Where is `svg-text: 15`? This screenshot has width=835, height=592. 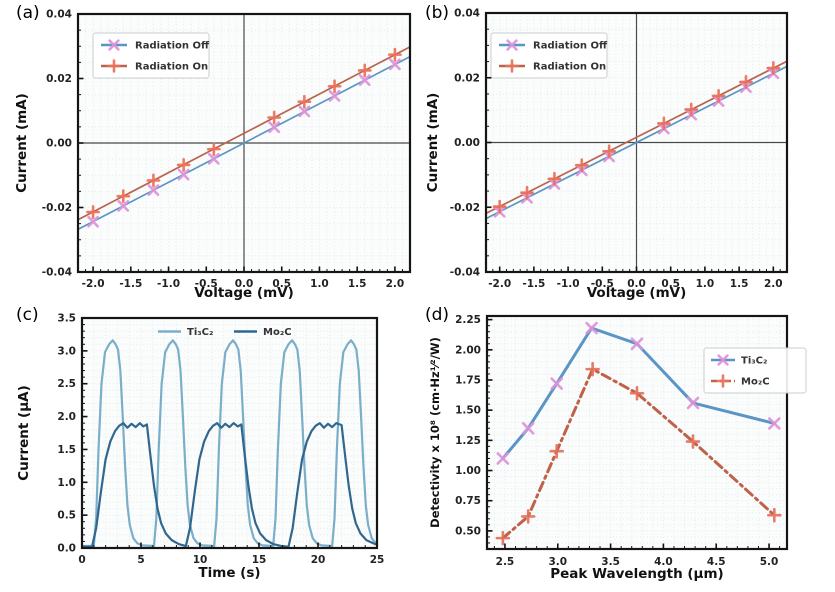
svg-text: 15 is located at coordinates (259, 560).